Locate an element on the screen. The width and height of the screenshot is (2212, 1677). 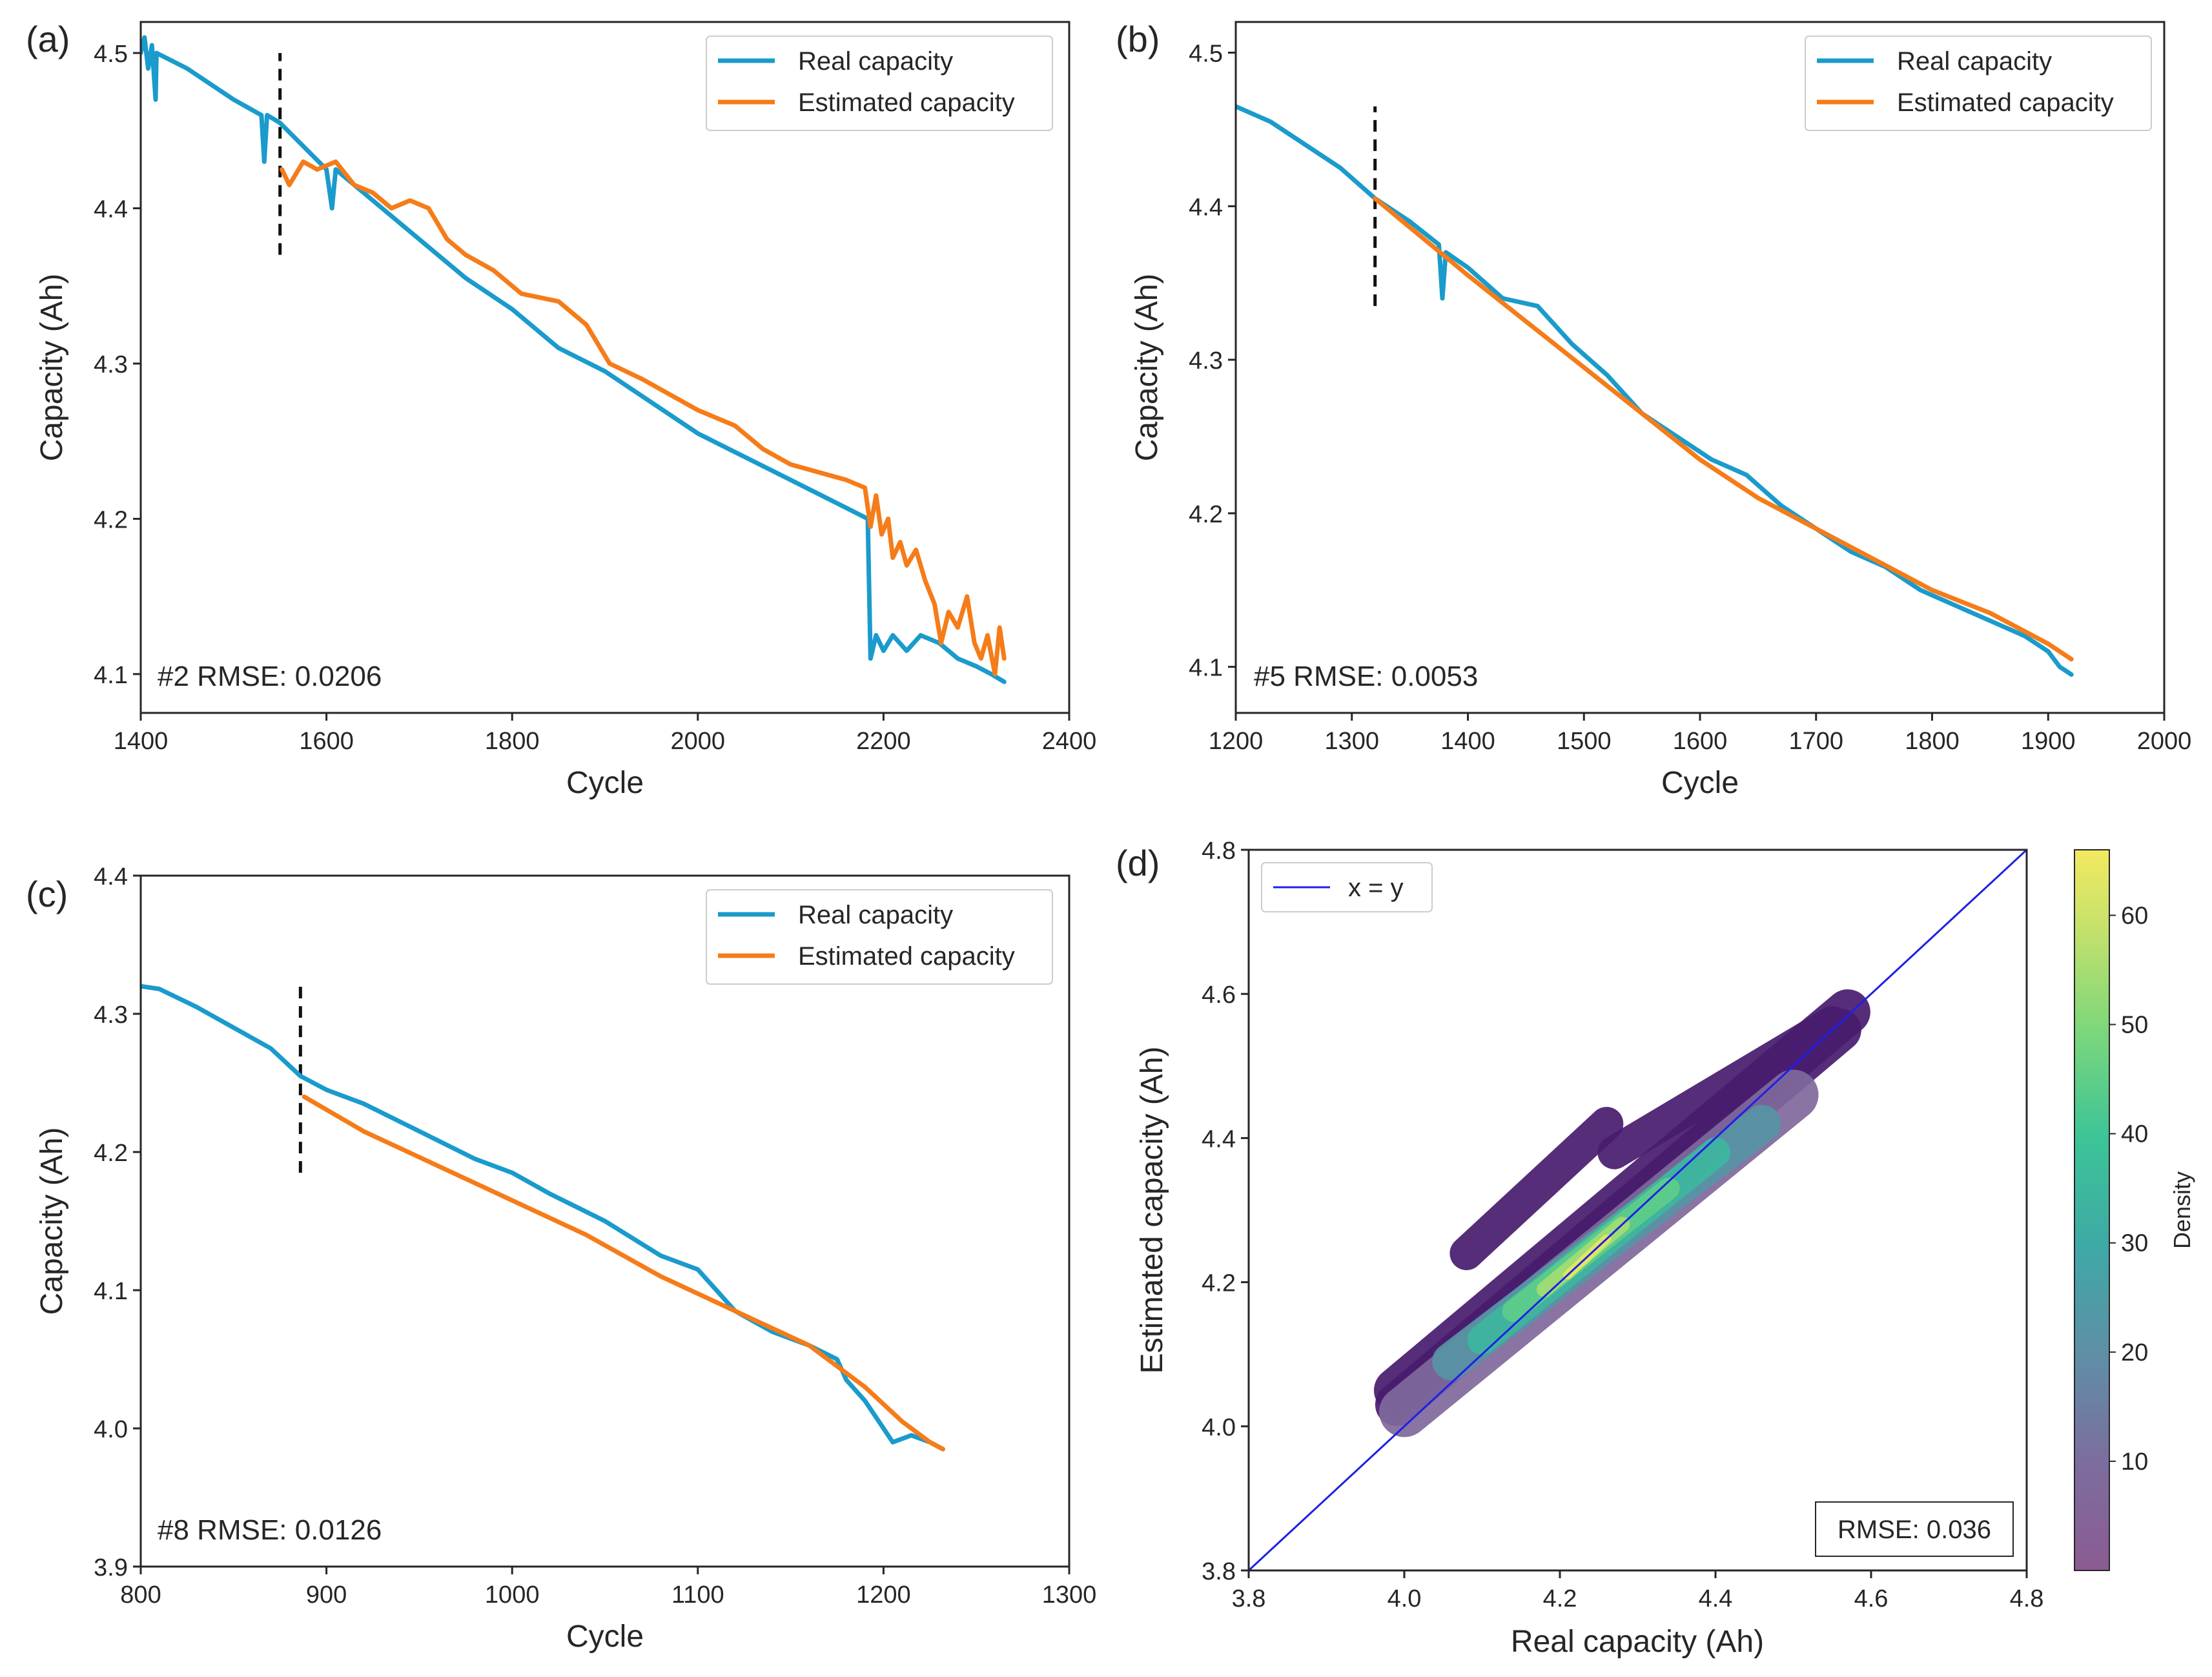
density-band is located at coordinates (1536, 1188).